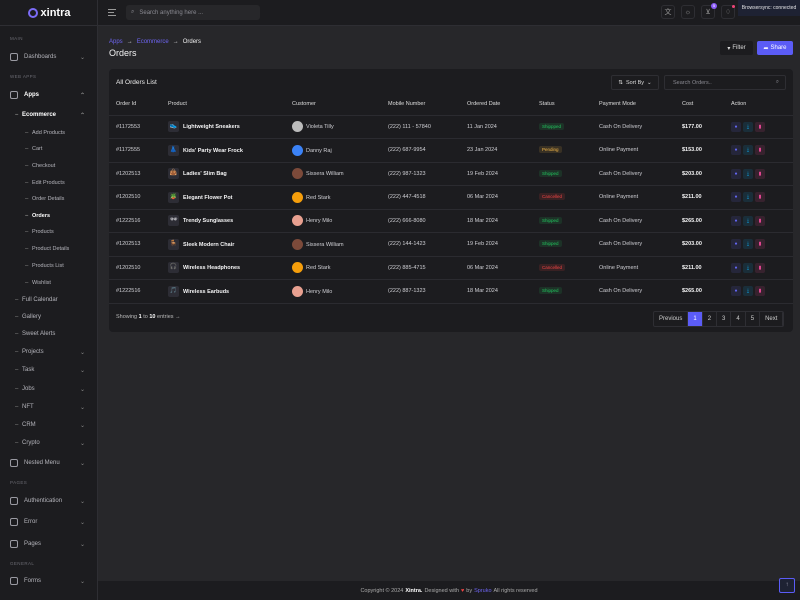 The height and width of the screenshot is (600, 800). I want to click on logo: xintra, so click(49, 13).